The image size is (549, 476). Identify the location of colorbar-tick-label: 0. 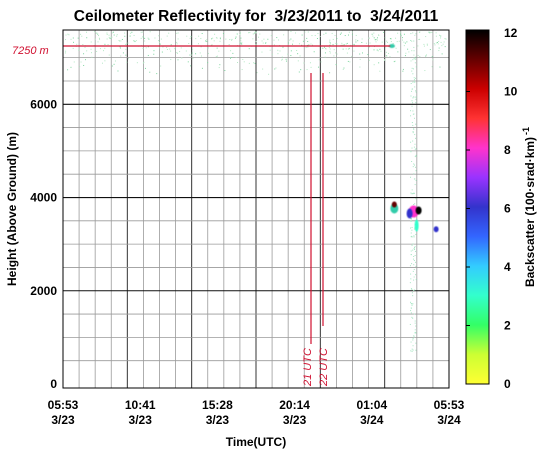
(507, 384).